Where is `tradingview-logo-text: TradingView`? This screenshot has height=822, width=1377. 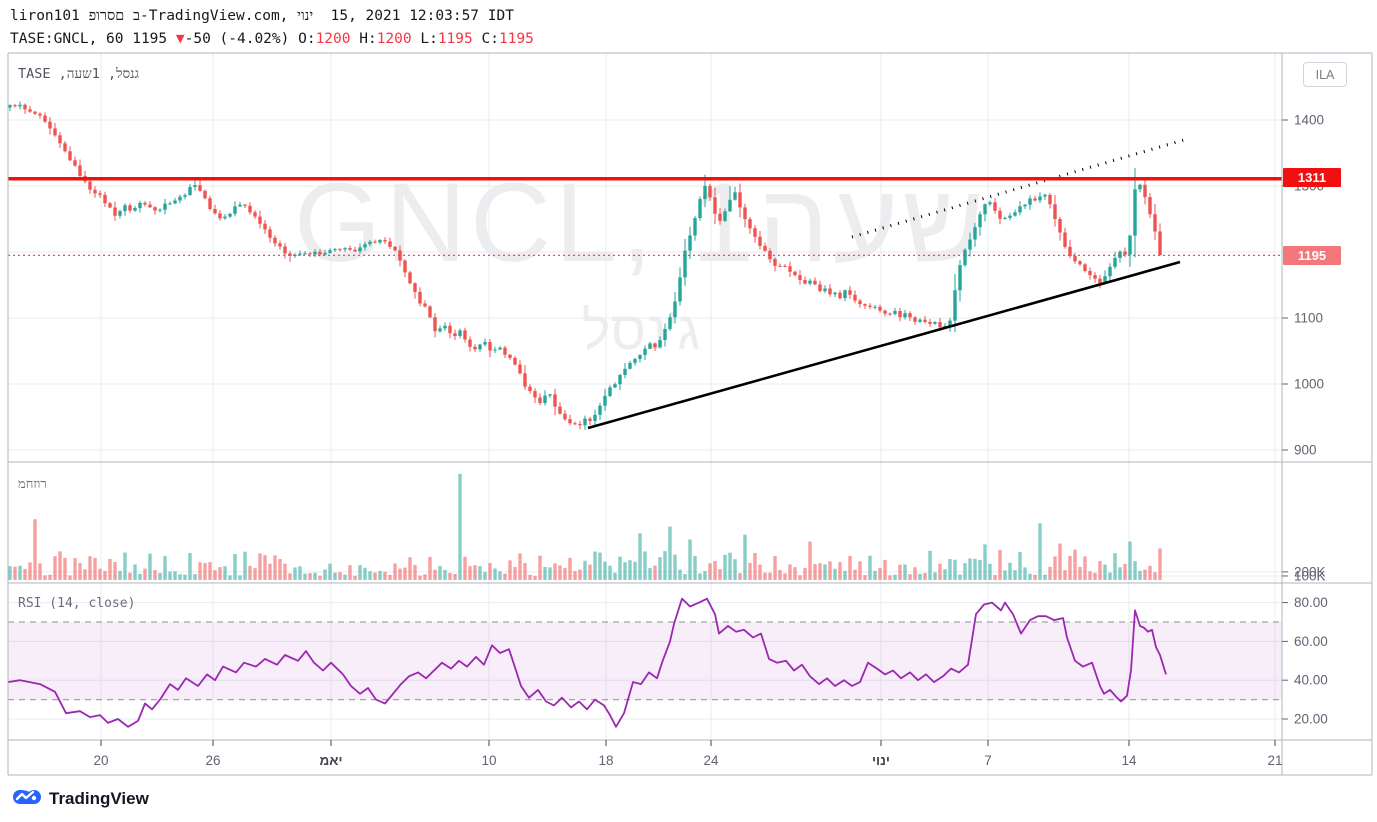 tradingview-logo-text: TradingView is located at coordinates (99, 798).